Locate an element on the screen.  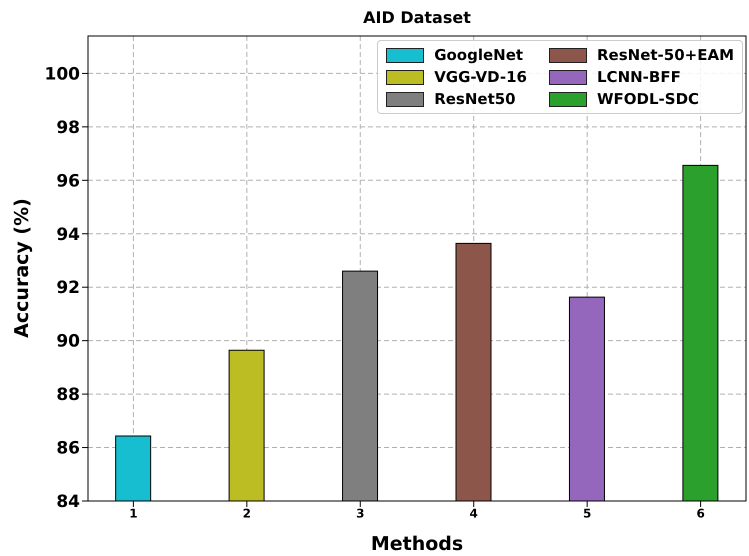
x-tick-label: 3 is located at coordinates (360, 513).